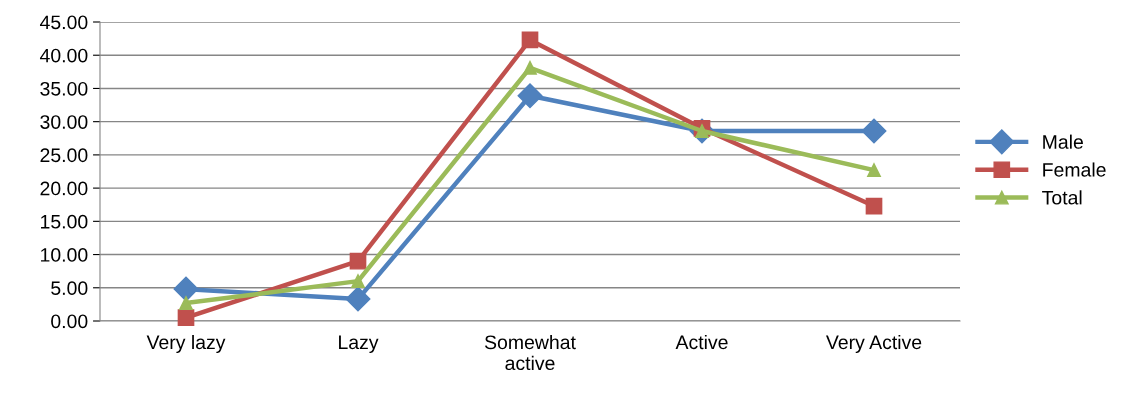  Describe the element at coordinates (701, 342) in the screenshot. I see `x-tick-label: Active` at that location.